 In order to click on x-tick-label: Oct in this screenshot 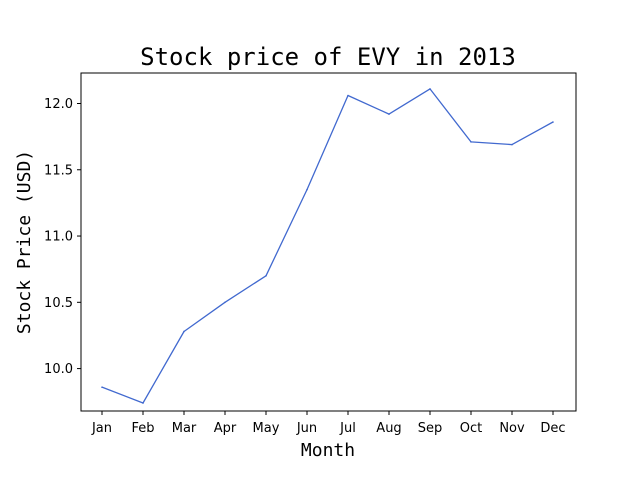, I will do `click(471, 428)`.